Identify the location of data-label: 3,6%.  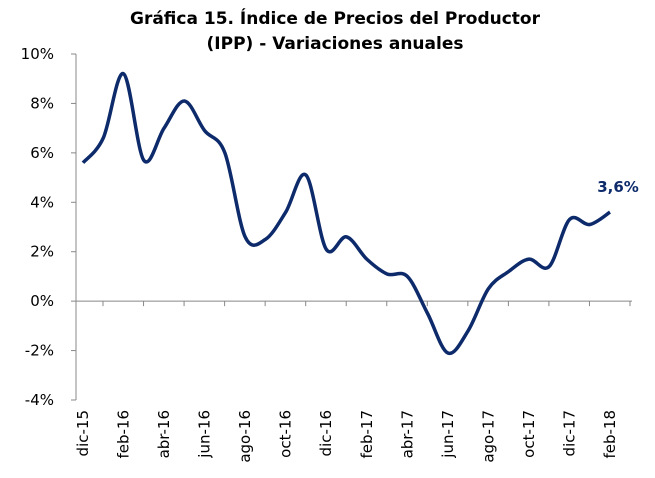
(618, 187).